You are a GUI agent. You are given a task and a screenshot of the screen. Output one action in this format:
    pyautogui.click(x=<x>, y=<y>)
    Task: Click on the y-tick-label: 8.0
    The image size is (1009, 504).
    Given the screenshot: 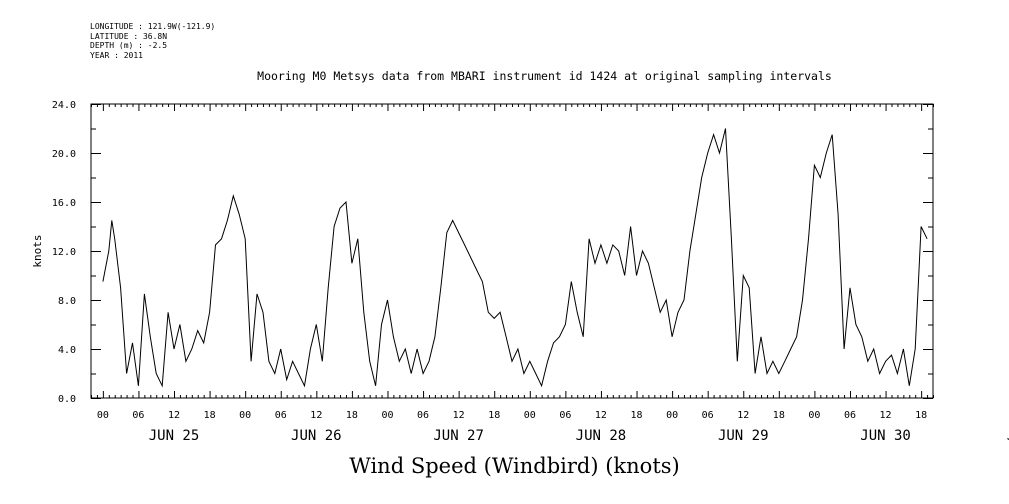 What is the action you would take?
    pyautogui.click(x=67, y=301)
    